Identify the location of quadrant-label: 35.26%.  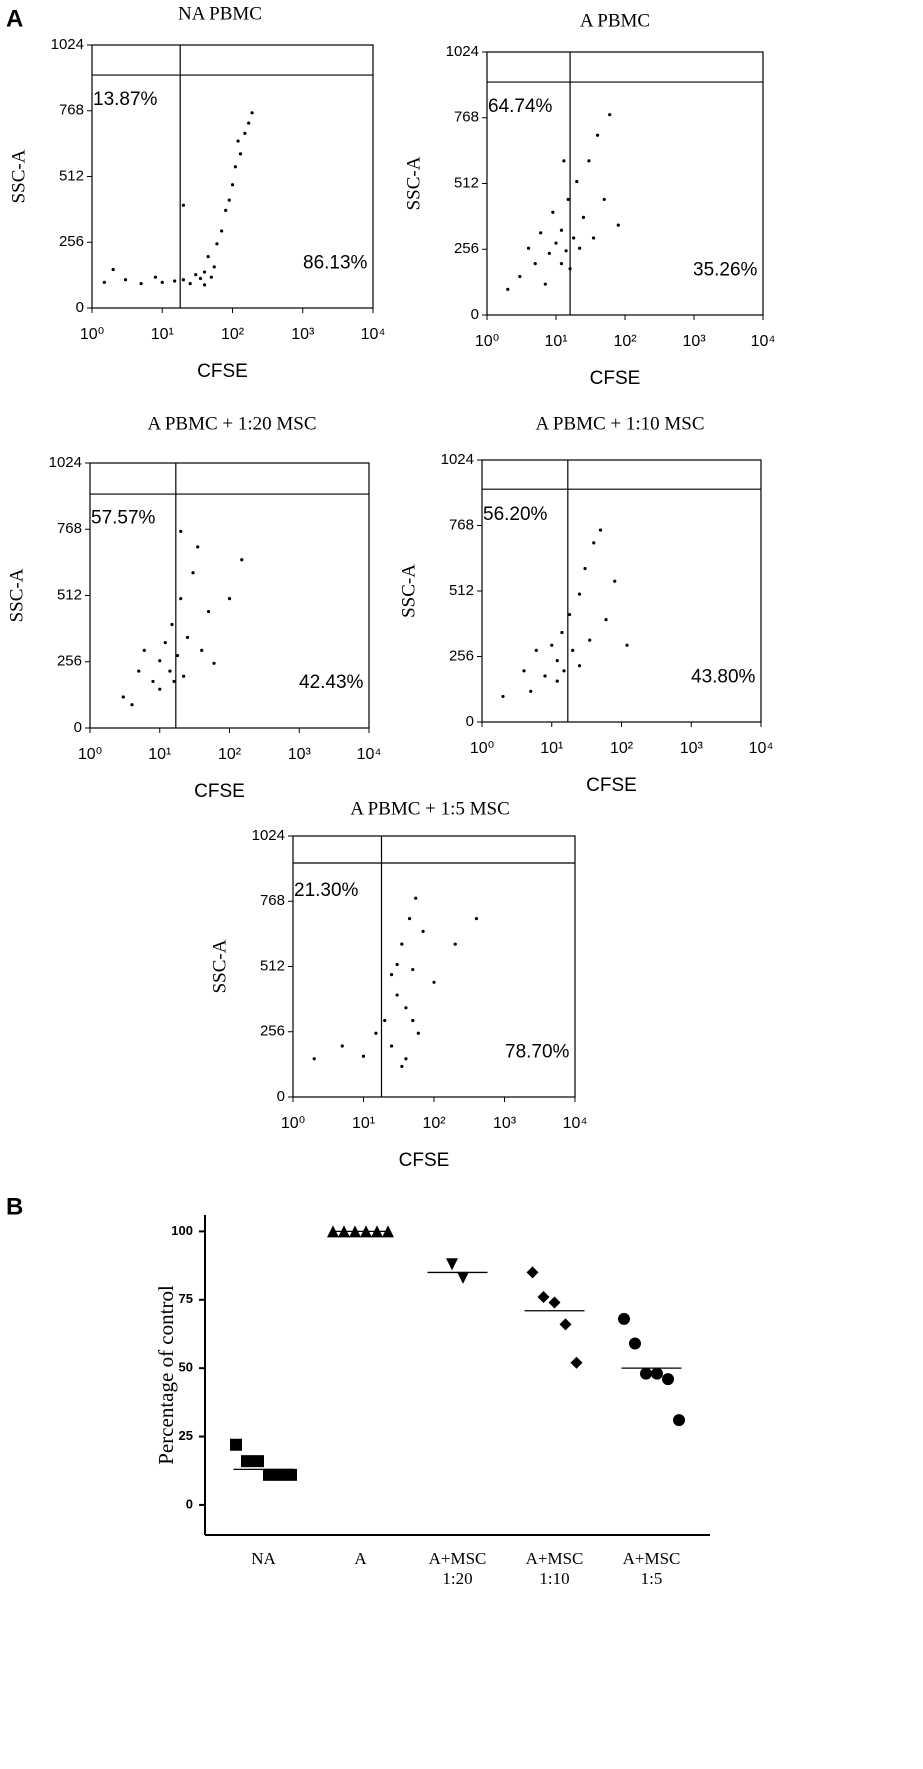
(725, 269).